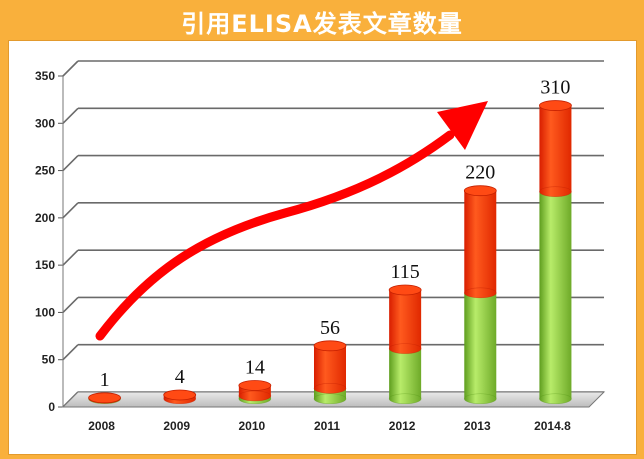 The image size is (644, 459). Describe the element at coordinates (555, 88) in the screenshot. I see `value-label: 310` at that location.